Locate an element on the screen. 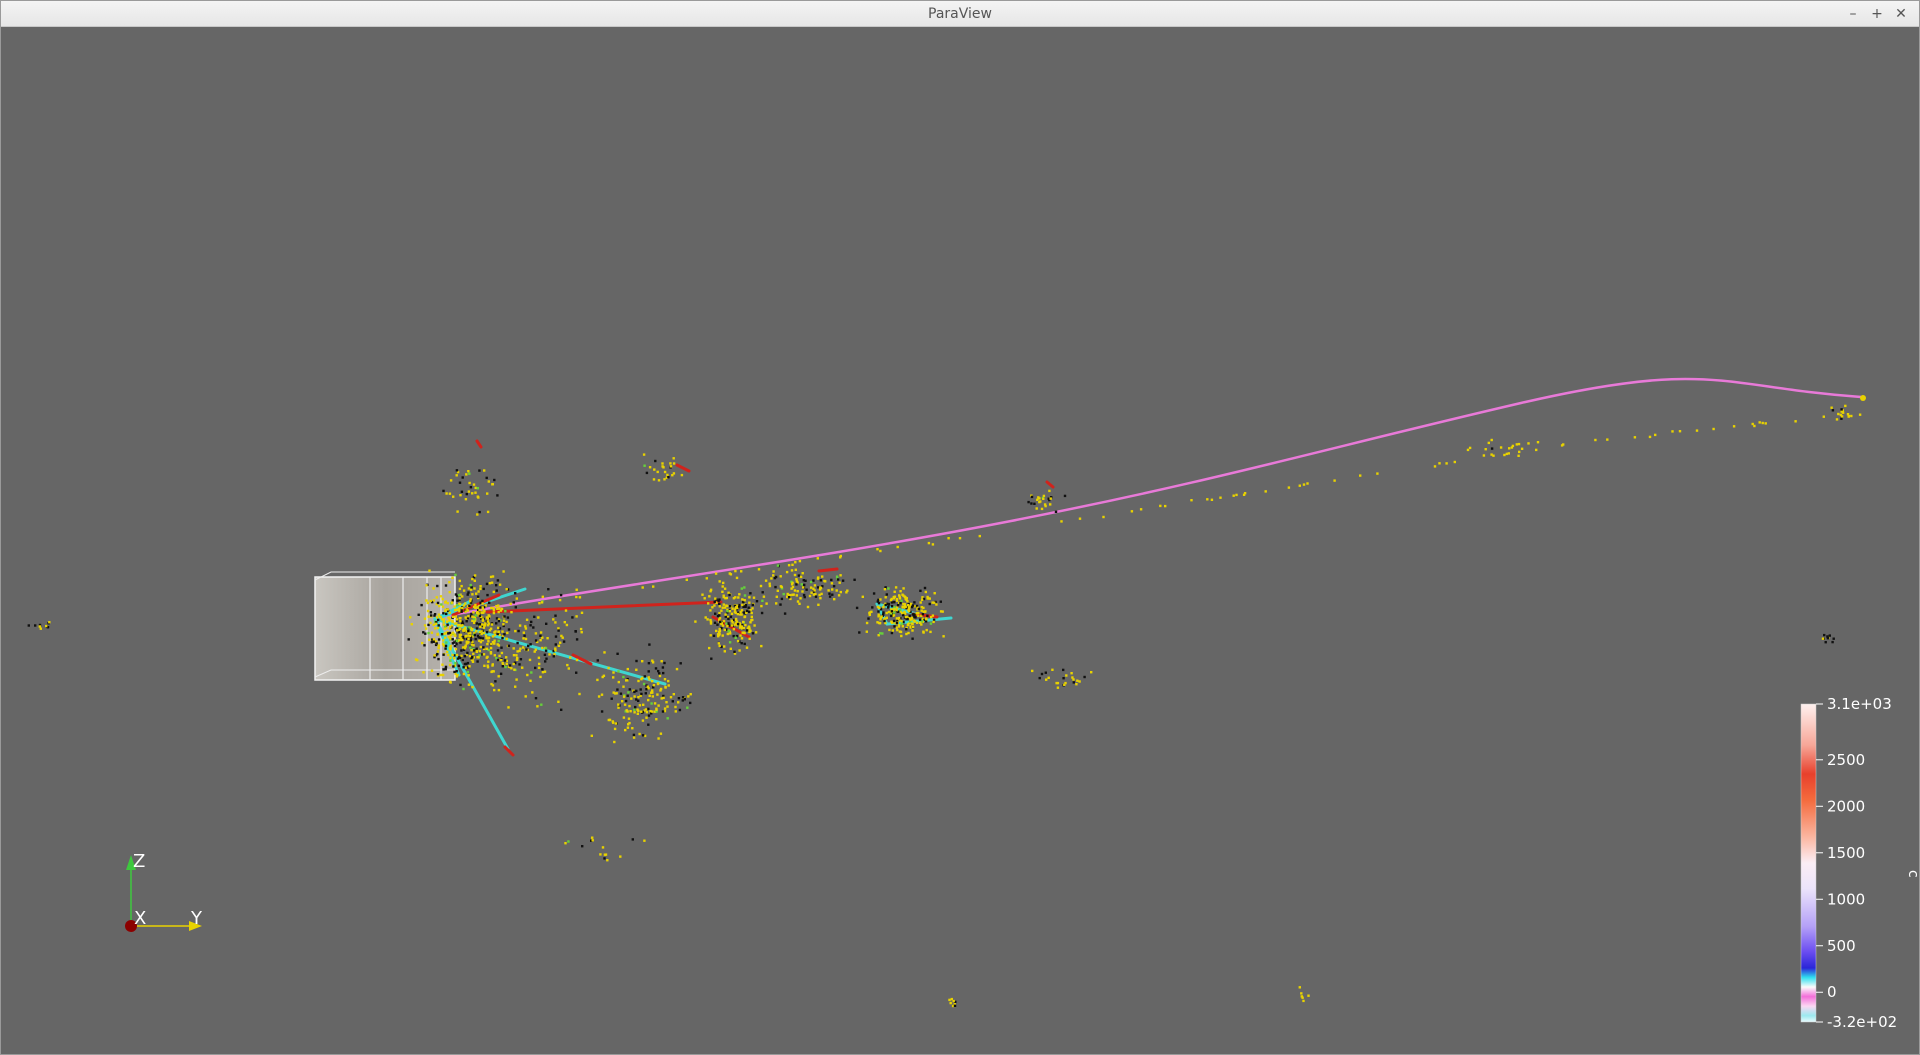 Image resolution: width=1920 pixels, height=1055 pixels. title-bar: ParaView – + ✕ is located at coordinates (960, 14).